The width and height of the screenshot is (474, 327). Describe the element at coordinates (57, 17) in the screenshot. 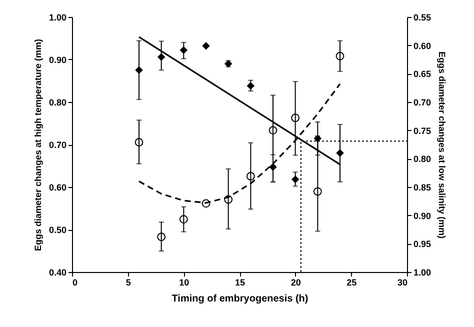

I see `y-tick-label: 1.00` at that location.